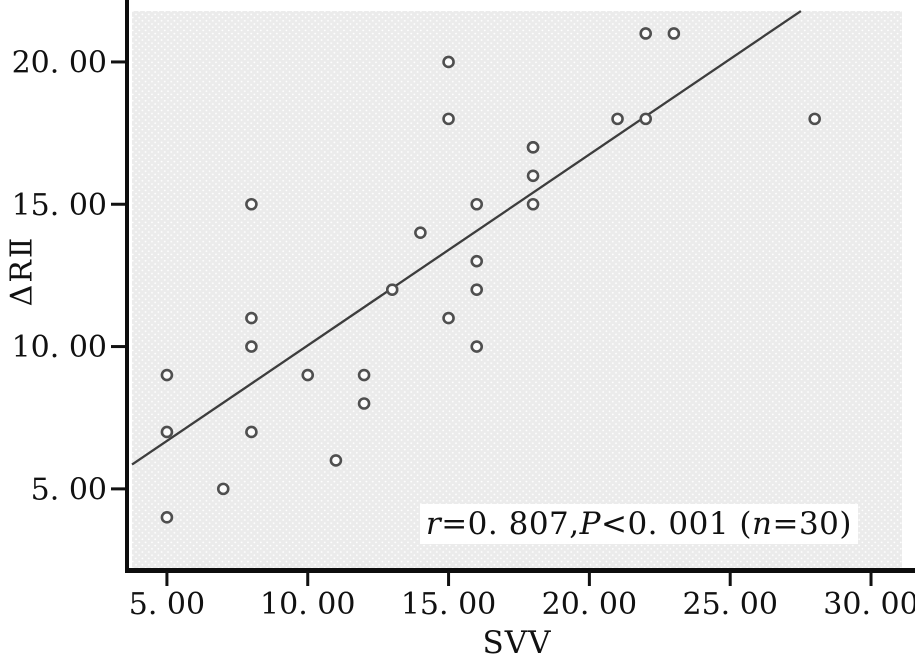  What do you see at coordinates (22, 271) in the screenshot?
I see `y-axis-title: ΔRⅡ` at bounding box center [22, 271].